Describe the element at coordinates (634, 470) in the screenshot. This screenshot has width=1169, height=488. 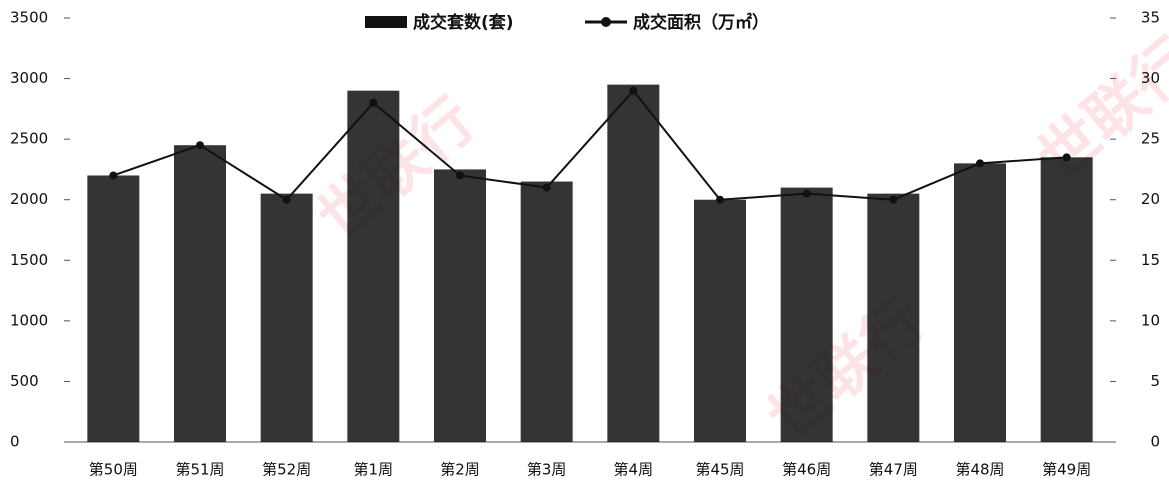
I see `x-tick-label: 第4周` at that location.